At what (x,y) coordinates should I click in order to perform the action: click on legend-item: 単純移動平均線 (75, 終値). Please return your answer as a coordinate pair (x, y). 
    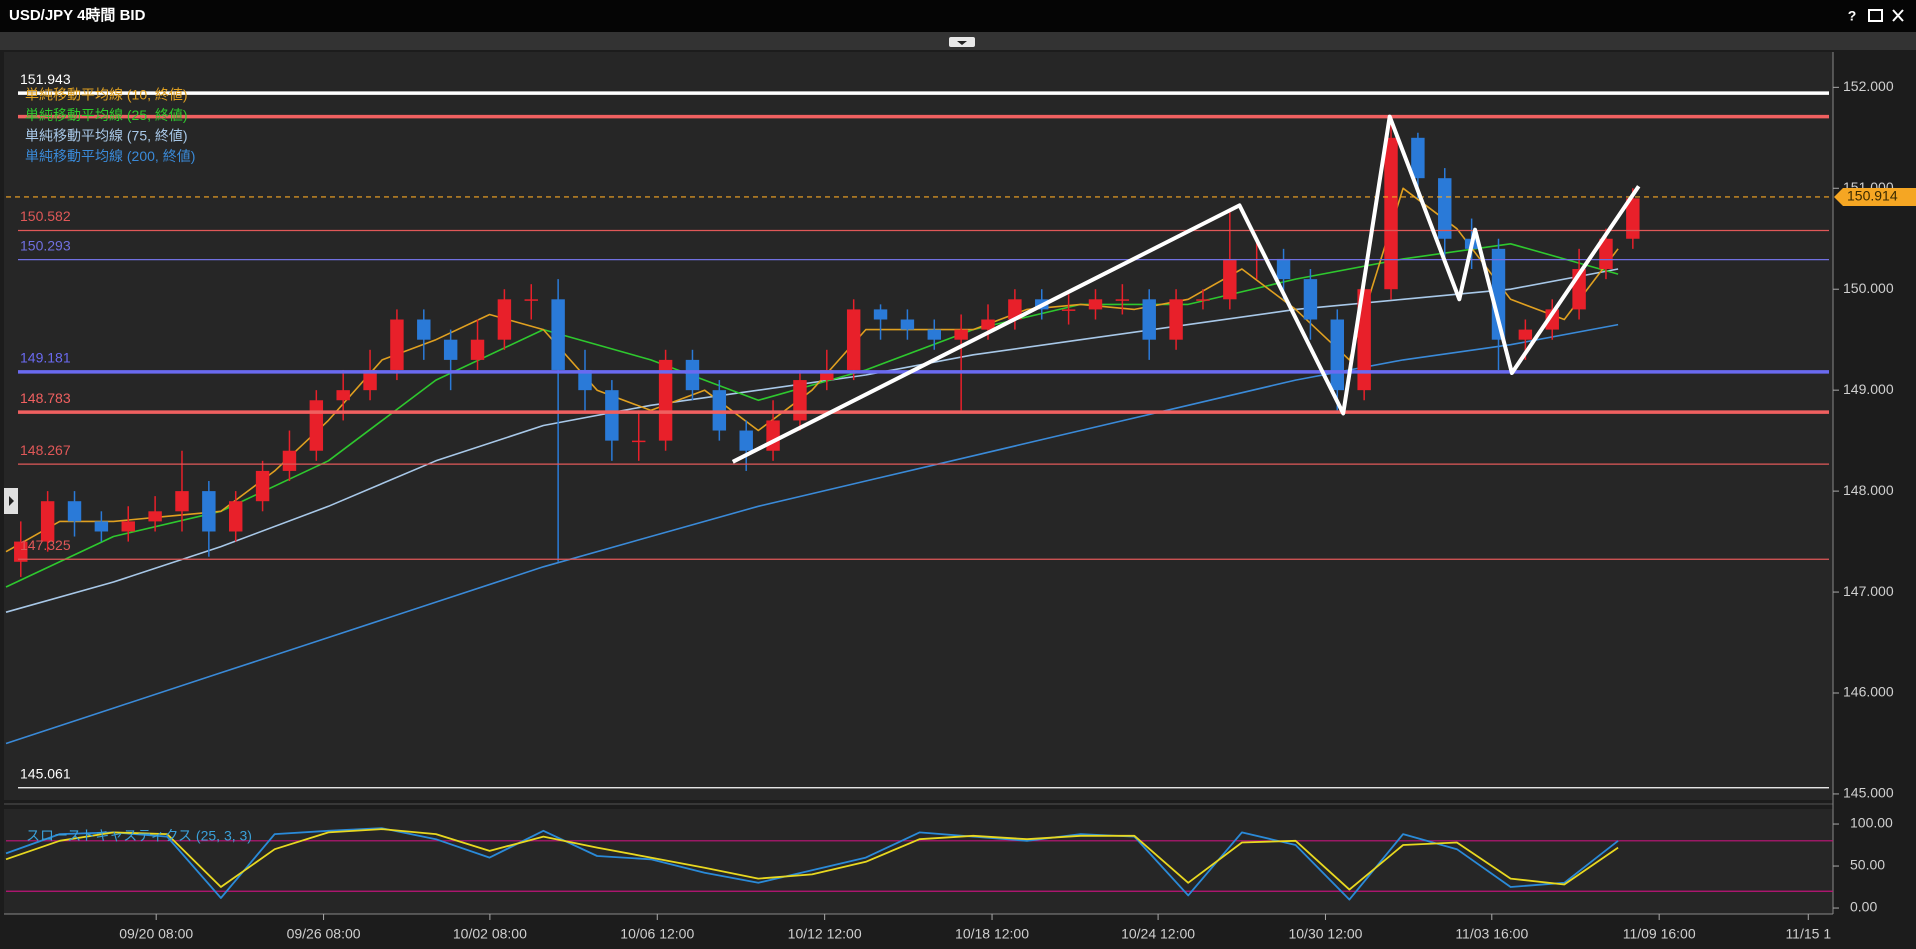
    Looking at the image, I should click on (106, 136).